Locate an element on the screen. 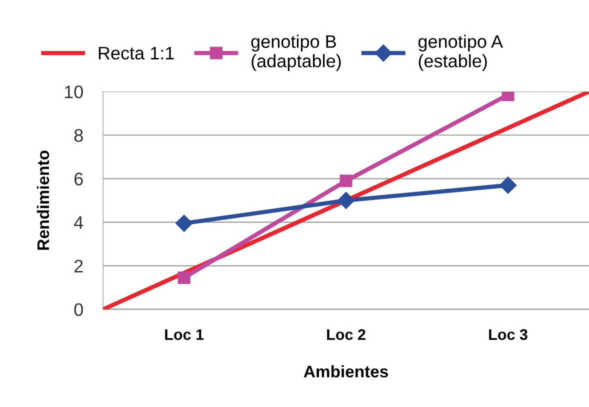  y-tick-label: 0 is located at coordinates (78, 309).